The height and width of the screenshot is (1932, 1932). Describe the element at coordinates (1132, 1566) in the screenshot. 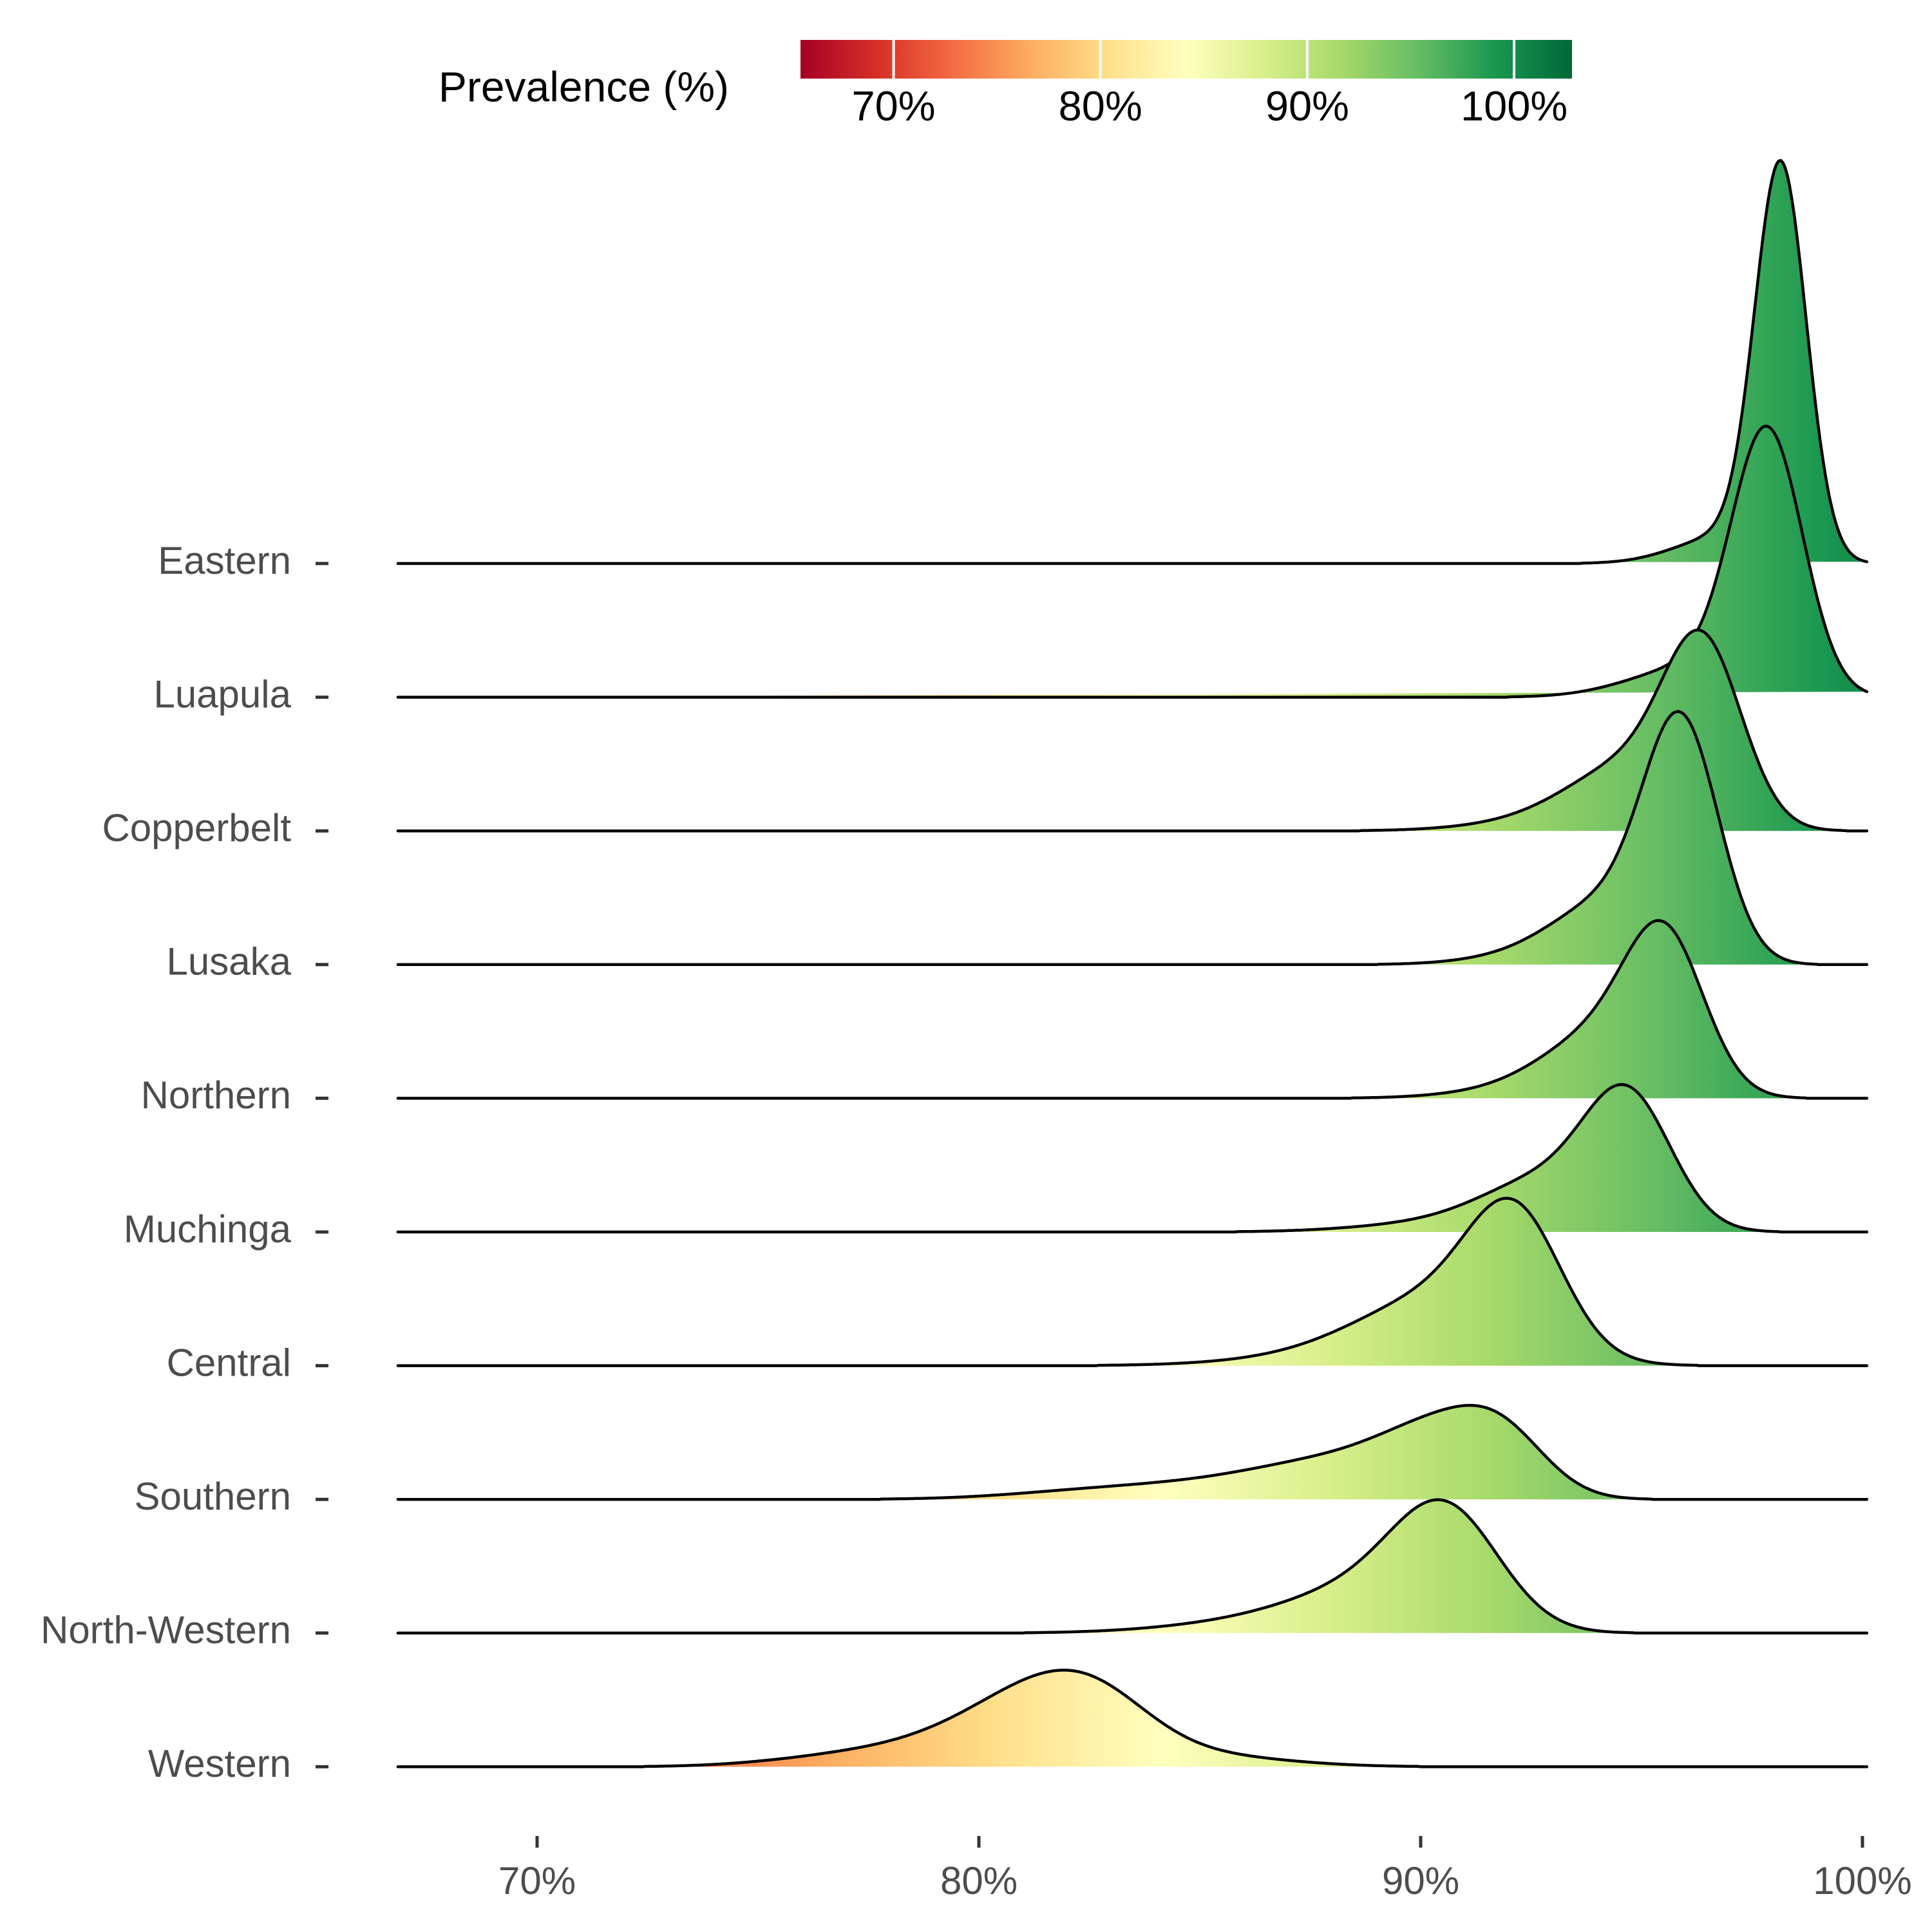

I see `ridge-north-western` at that location.